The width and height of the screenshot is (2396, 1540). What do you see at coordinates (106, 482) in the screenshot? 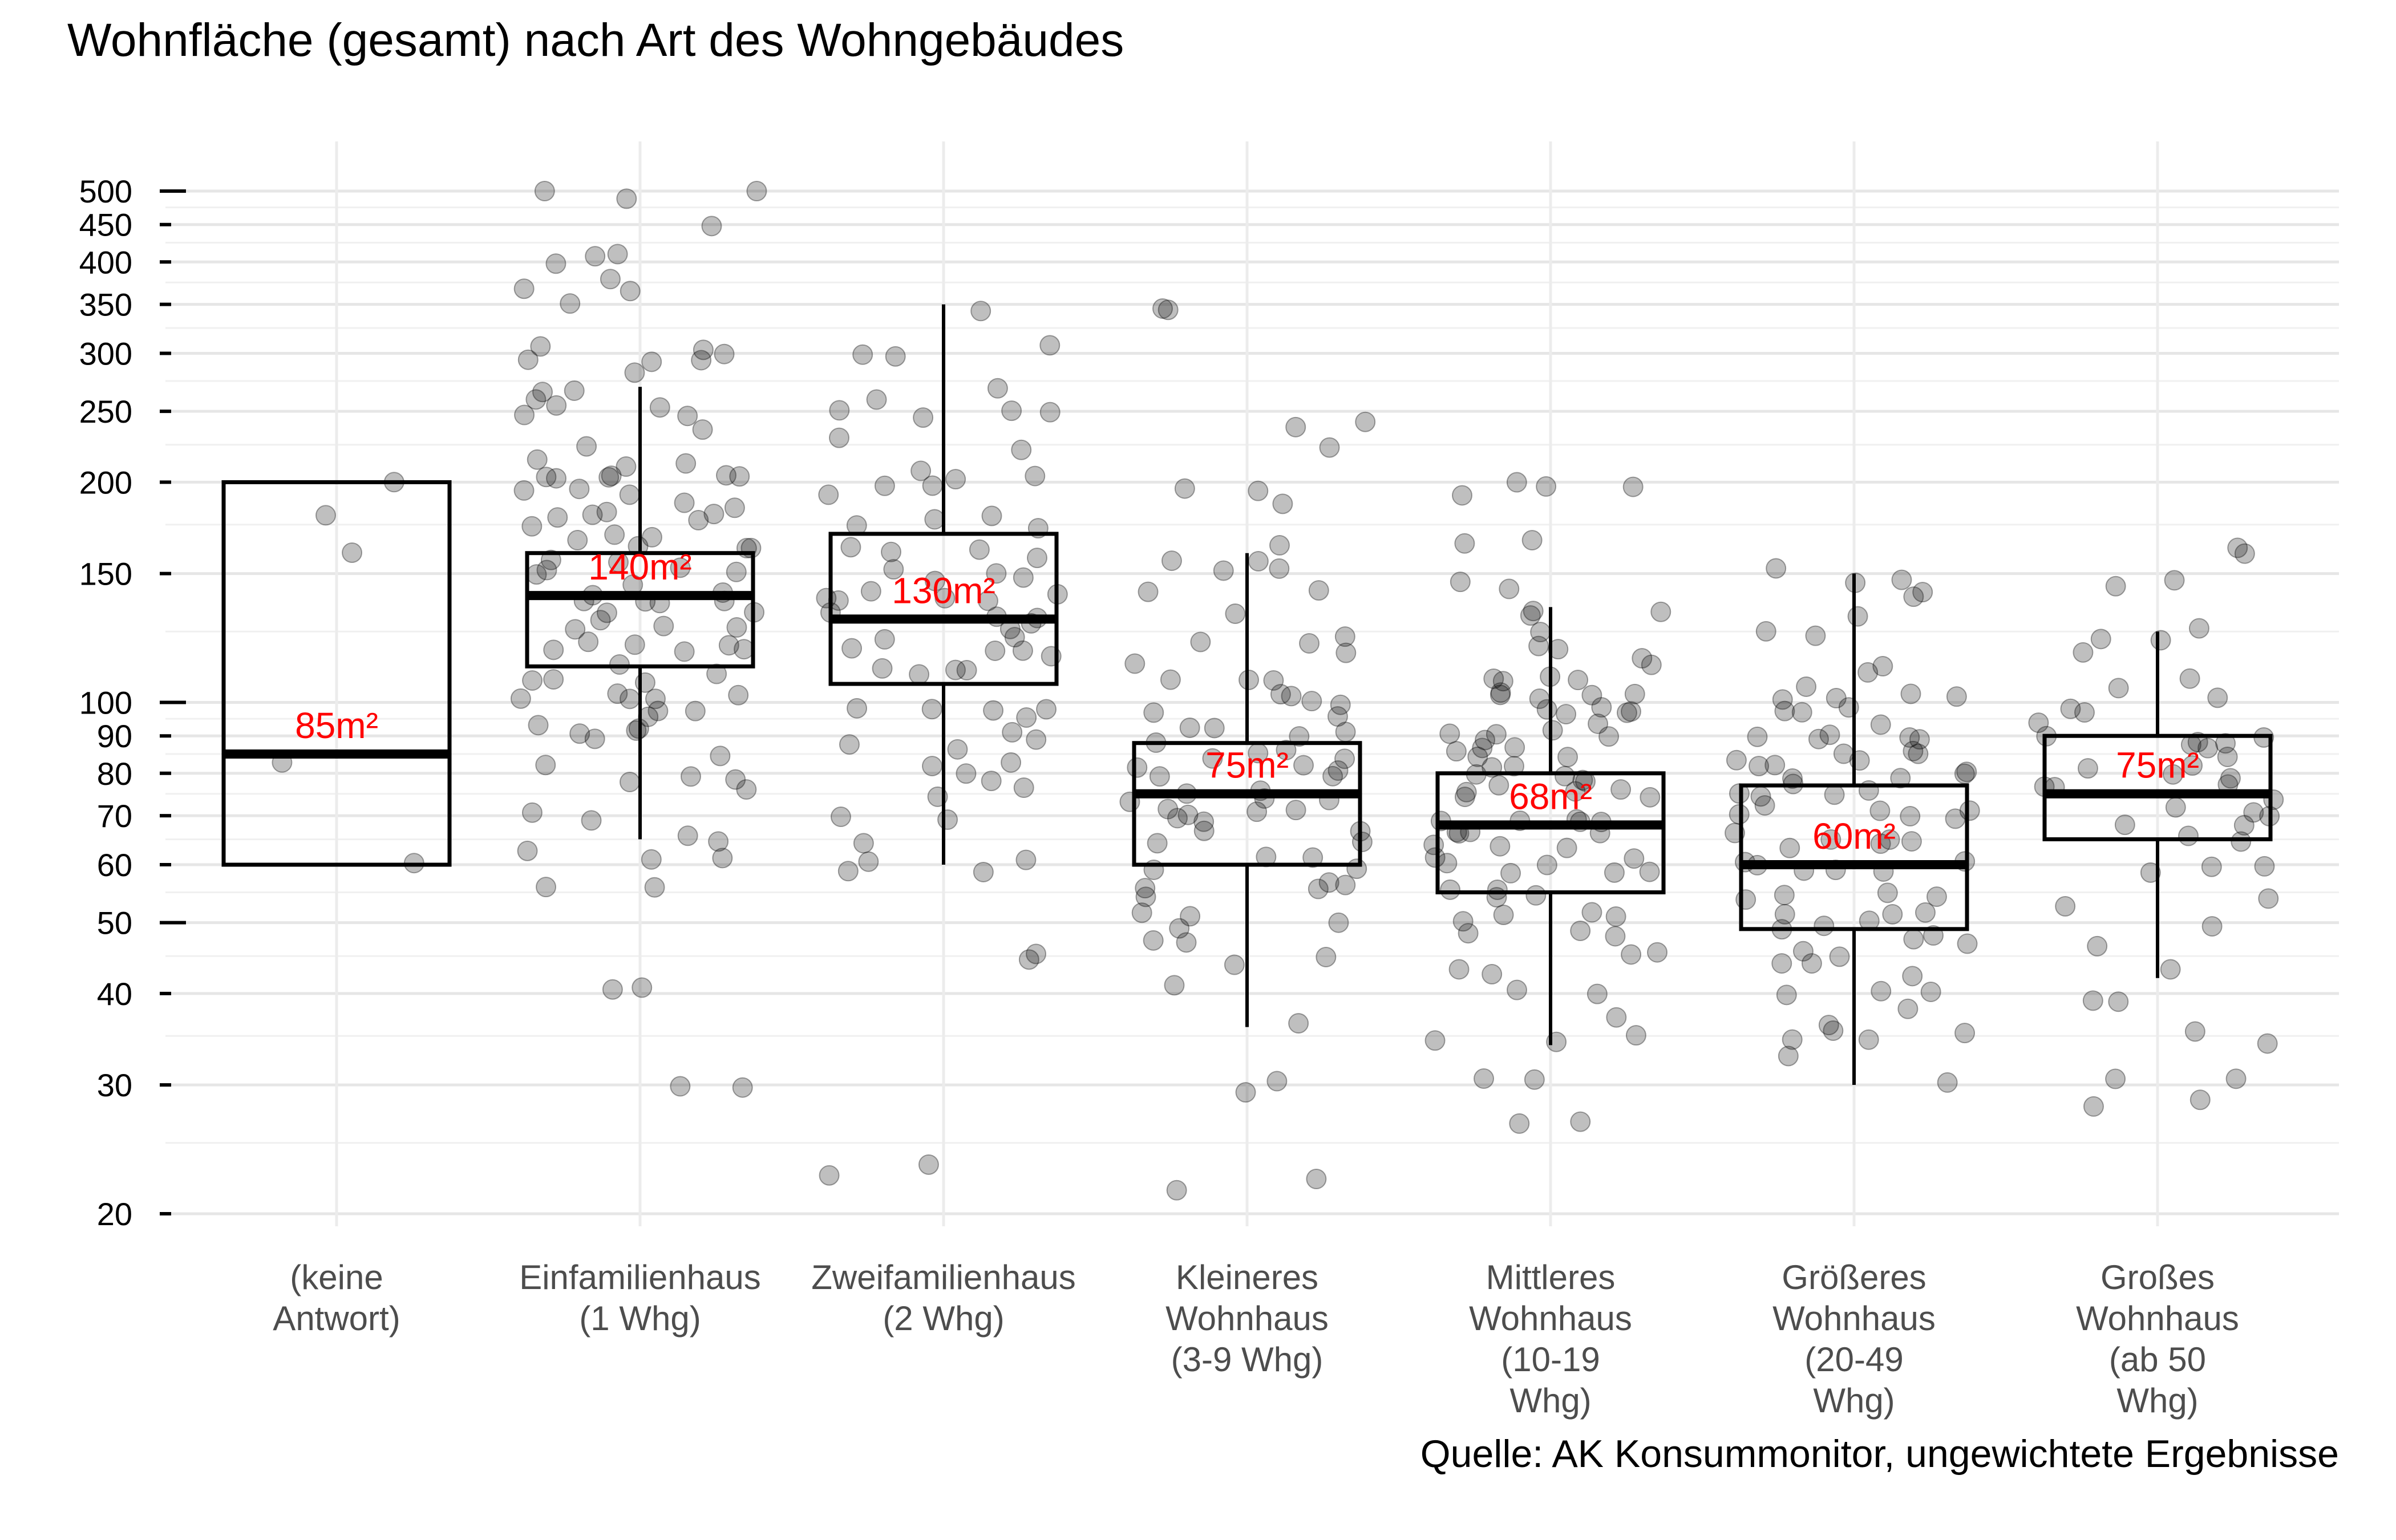
I see `y-tick-label: 200` at bounding box center [106, 482].